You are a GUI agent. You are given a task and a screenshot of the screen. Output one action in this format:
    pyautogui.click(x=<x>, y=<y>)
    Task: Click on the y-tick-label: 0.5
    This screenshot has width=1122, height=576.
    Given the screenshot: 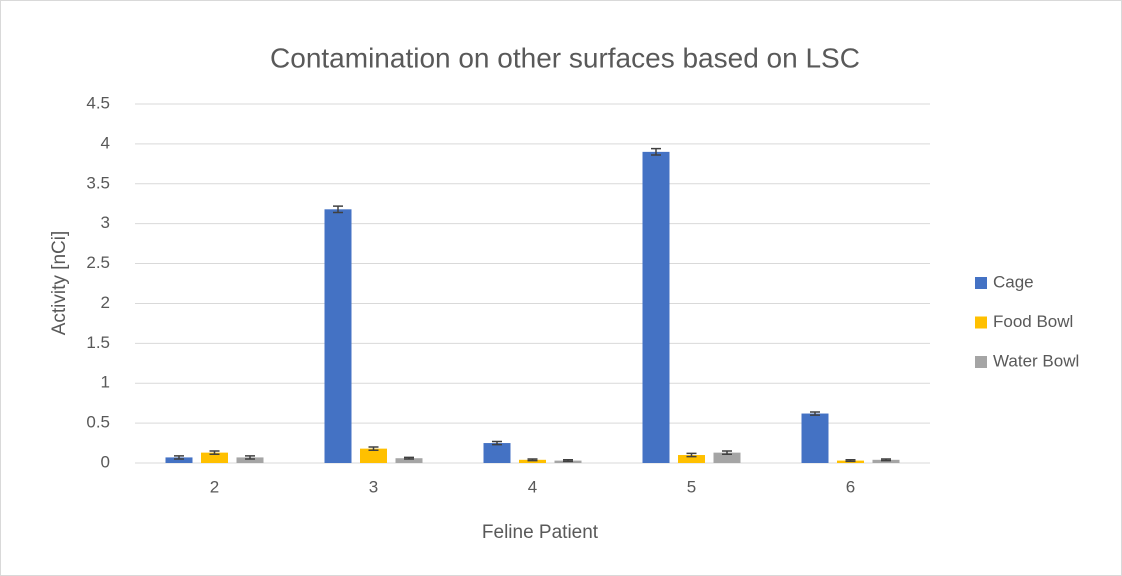 What is the action you would take?
    pyautogui.click(x=98, y=422)
    